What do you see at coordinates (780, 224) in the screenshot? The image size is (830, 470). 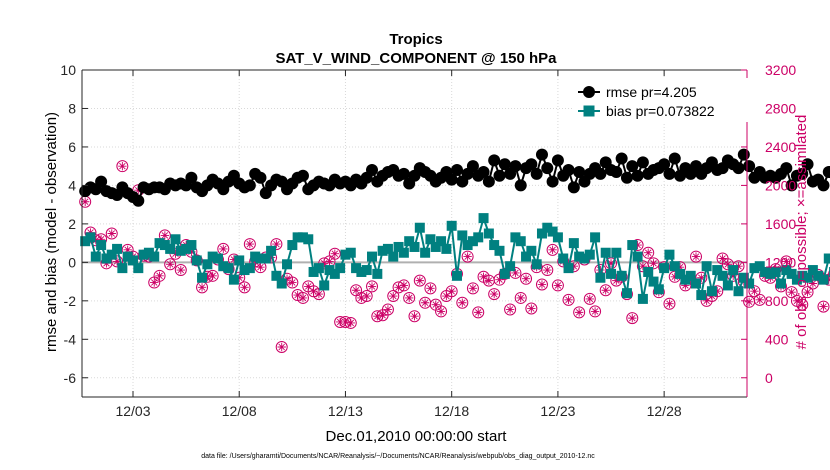 I see `y2-tick-label: 1600` at bounding box center [780, 224].